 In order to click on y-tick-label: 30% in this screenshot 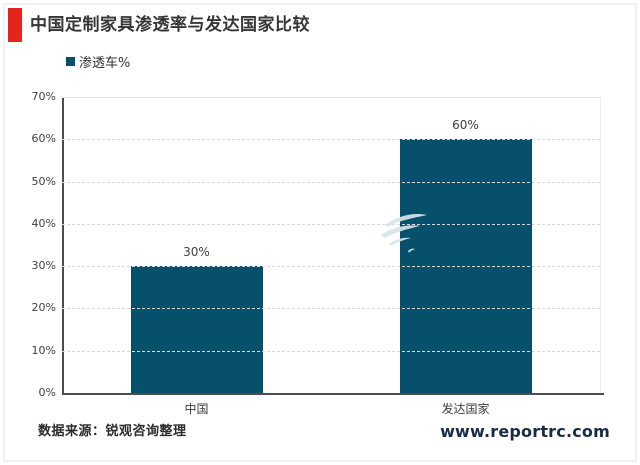, I will do `click(43, 266)`.